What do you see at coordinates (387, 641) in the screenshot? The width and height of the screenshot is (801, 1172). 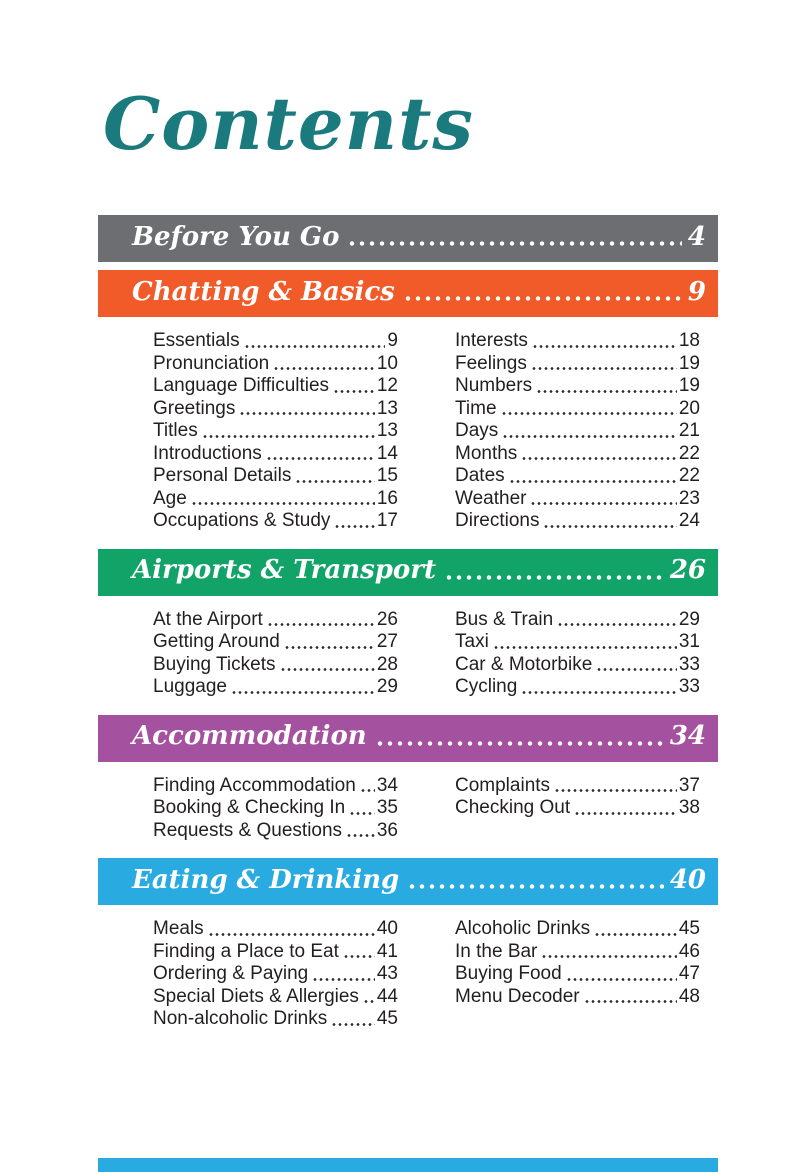 I see `toc-entry-page: 27` at bounding box center [387, 641].